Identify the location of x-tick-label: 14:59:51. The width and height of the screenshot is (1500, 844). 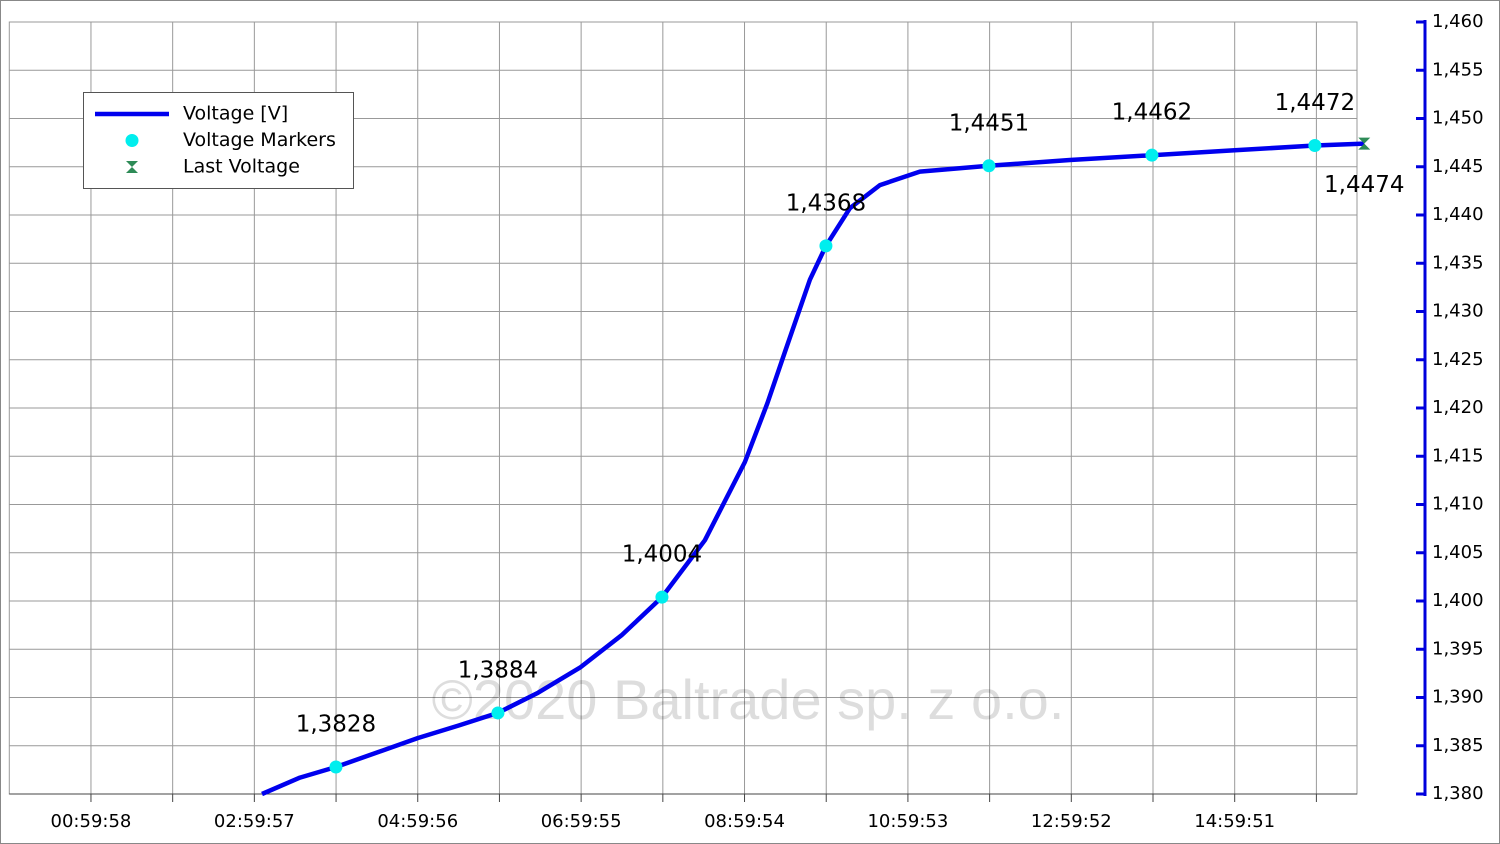
(1234, 821).